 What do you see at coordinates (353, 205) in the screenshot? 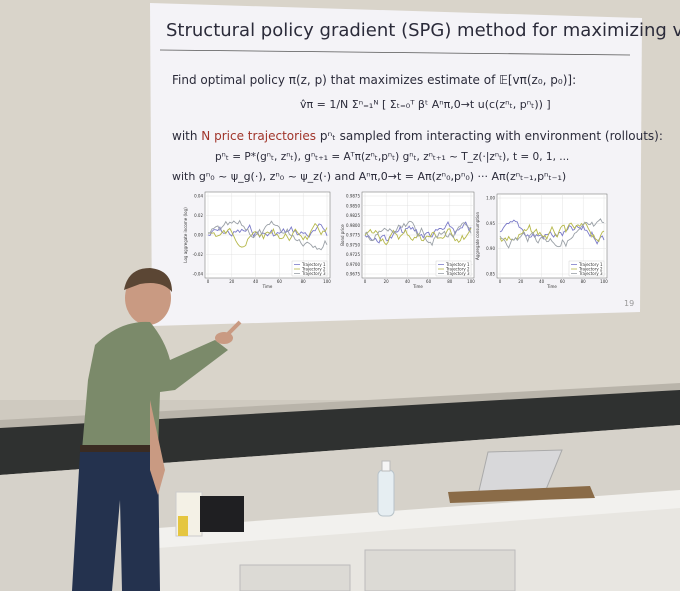
I see `y-tick-label: 0.9850` at bounding box center [353, 205].